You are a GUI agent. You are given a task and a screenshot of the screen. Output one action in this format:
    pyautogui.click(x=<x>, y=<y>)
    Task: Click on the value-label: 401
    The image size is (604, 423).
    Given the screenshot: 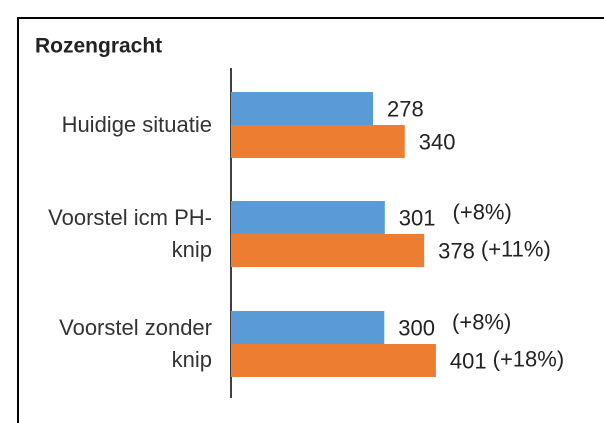 What is the action you would take?
    pyautogui.click(x=468, y=360)
    